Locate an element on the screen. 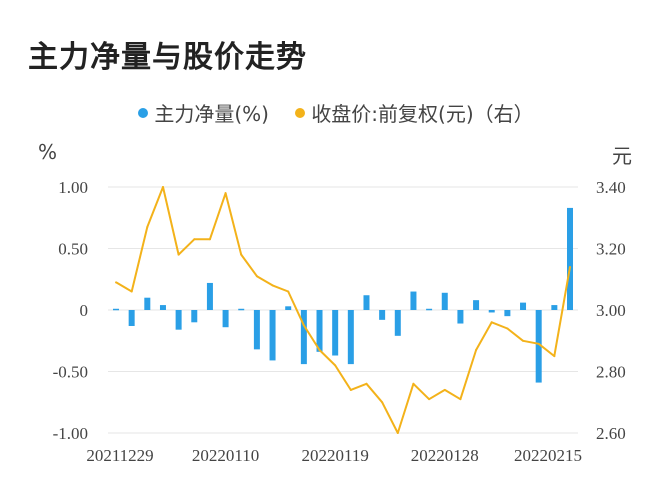  legend-item-close-price: 收盘价:前复权(元)（右） is located at coordinates (414, 112).